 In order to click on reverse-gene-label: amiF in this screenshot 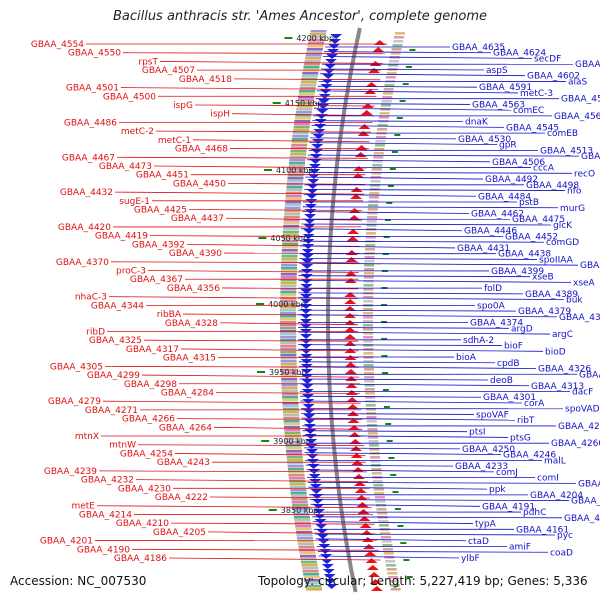, I will do `click(520, 548)`.